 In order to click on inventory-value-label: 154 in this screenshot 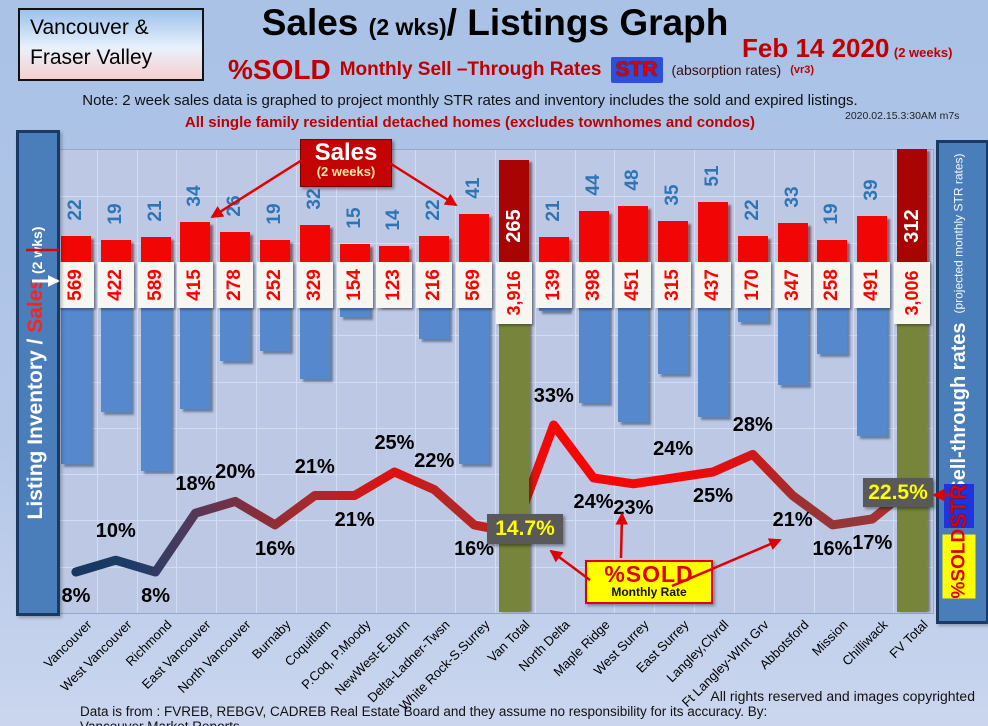, I will do `click(354, 285)`.